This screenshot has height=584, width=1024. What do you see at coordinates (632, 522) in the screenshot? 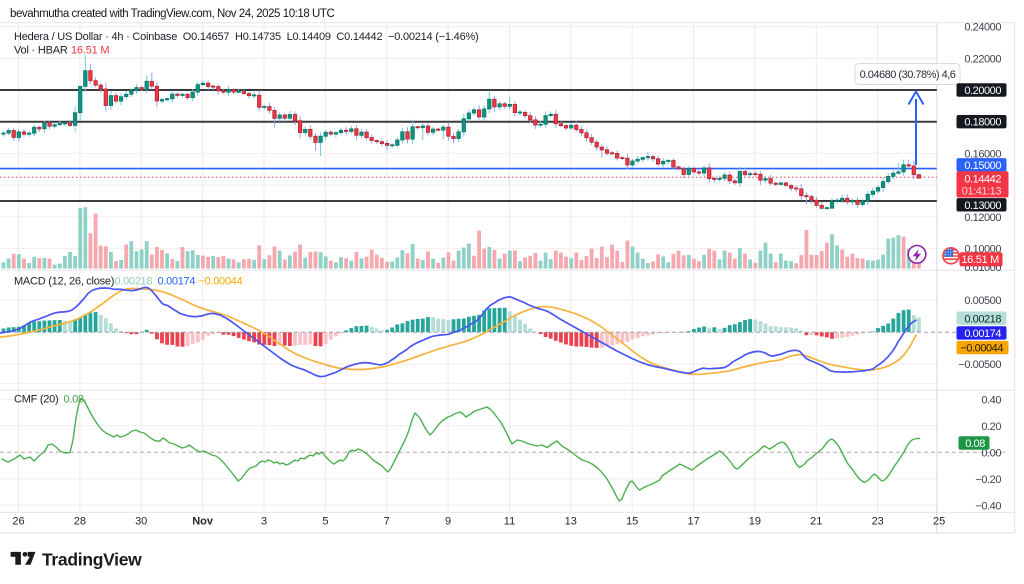
I see `svg-text: 15` at bounding box center [632, 522].